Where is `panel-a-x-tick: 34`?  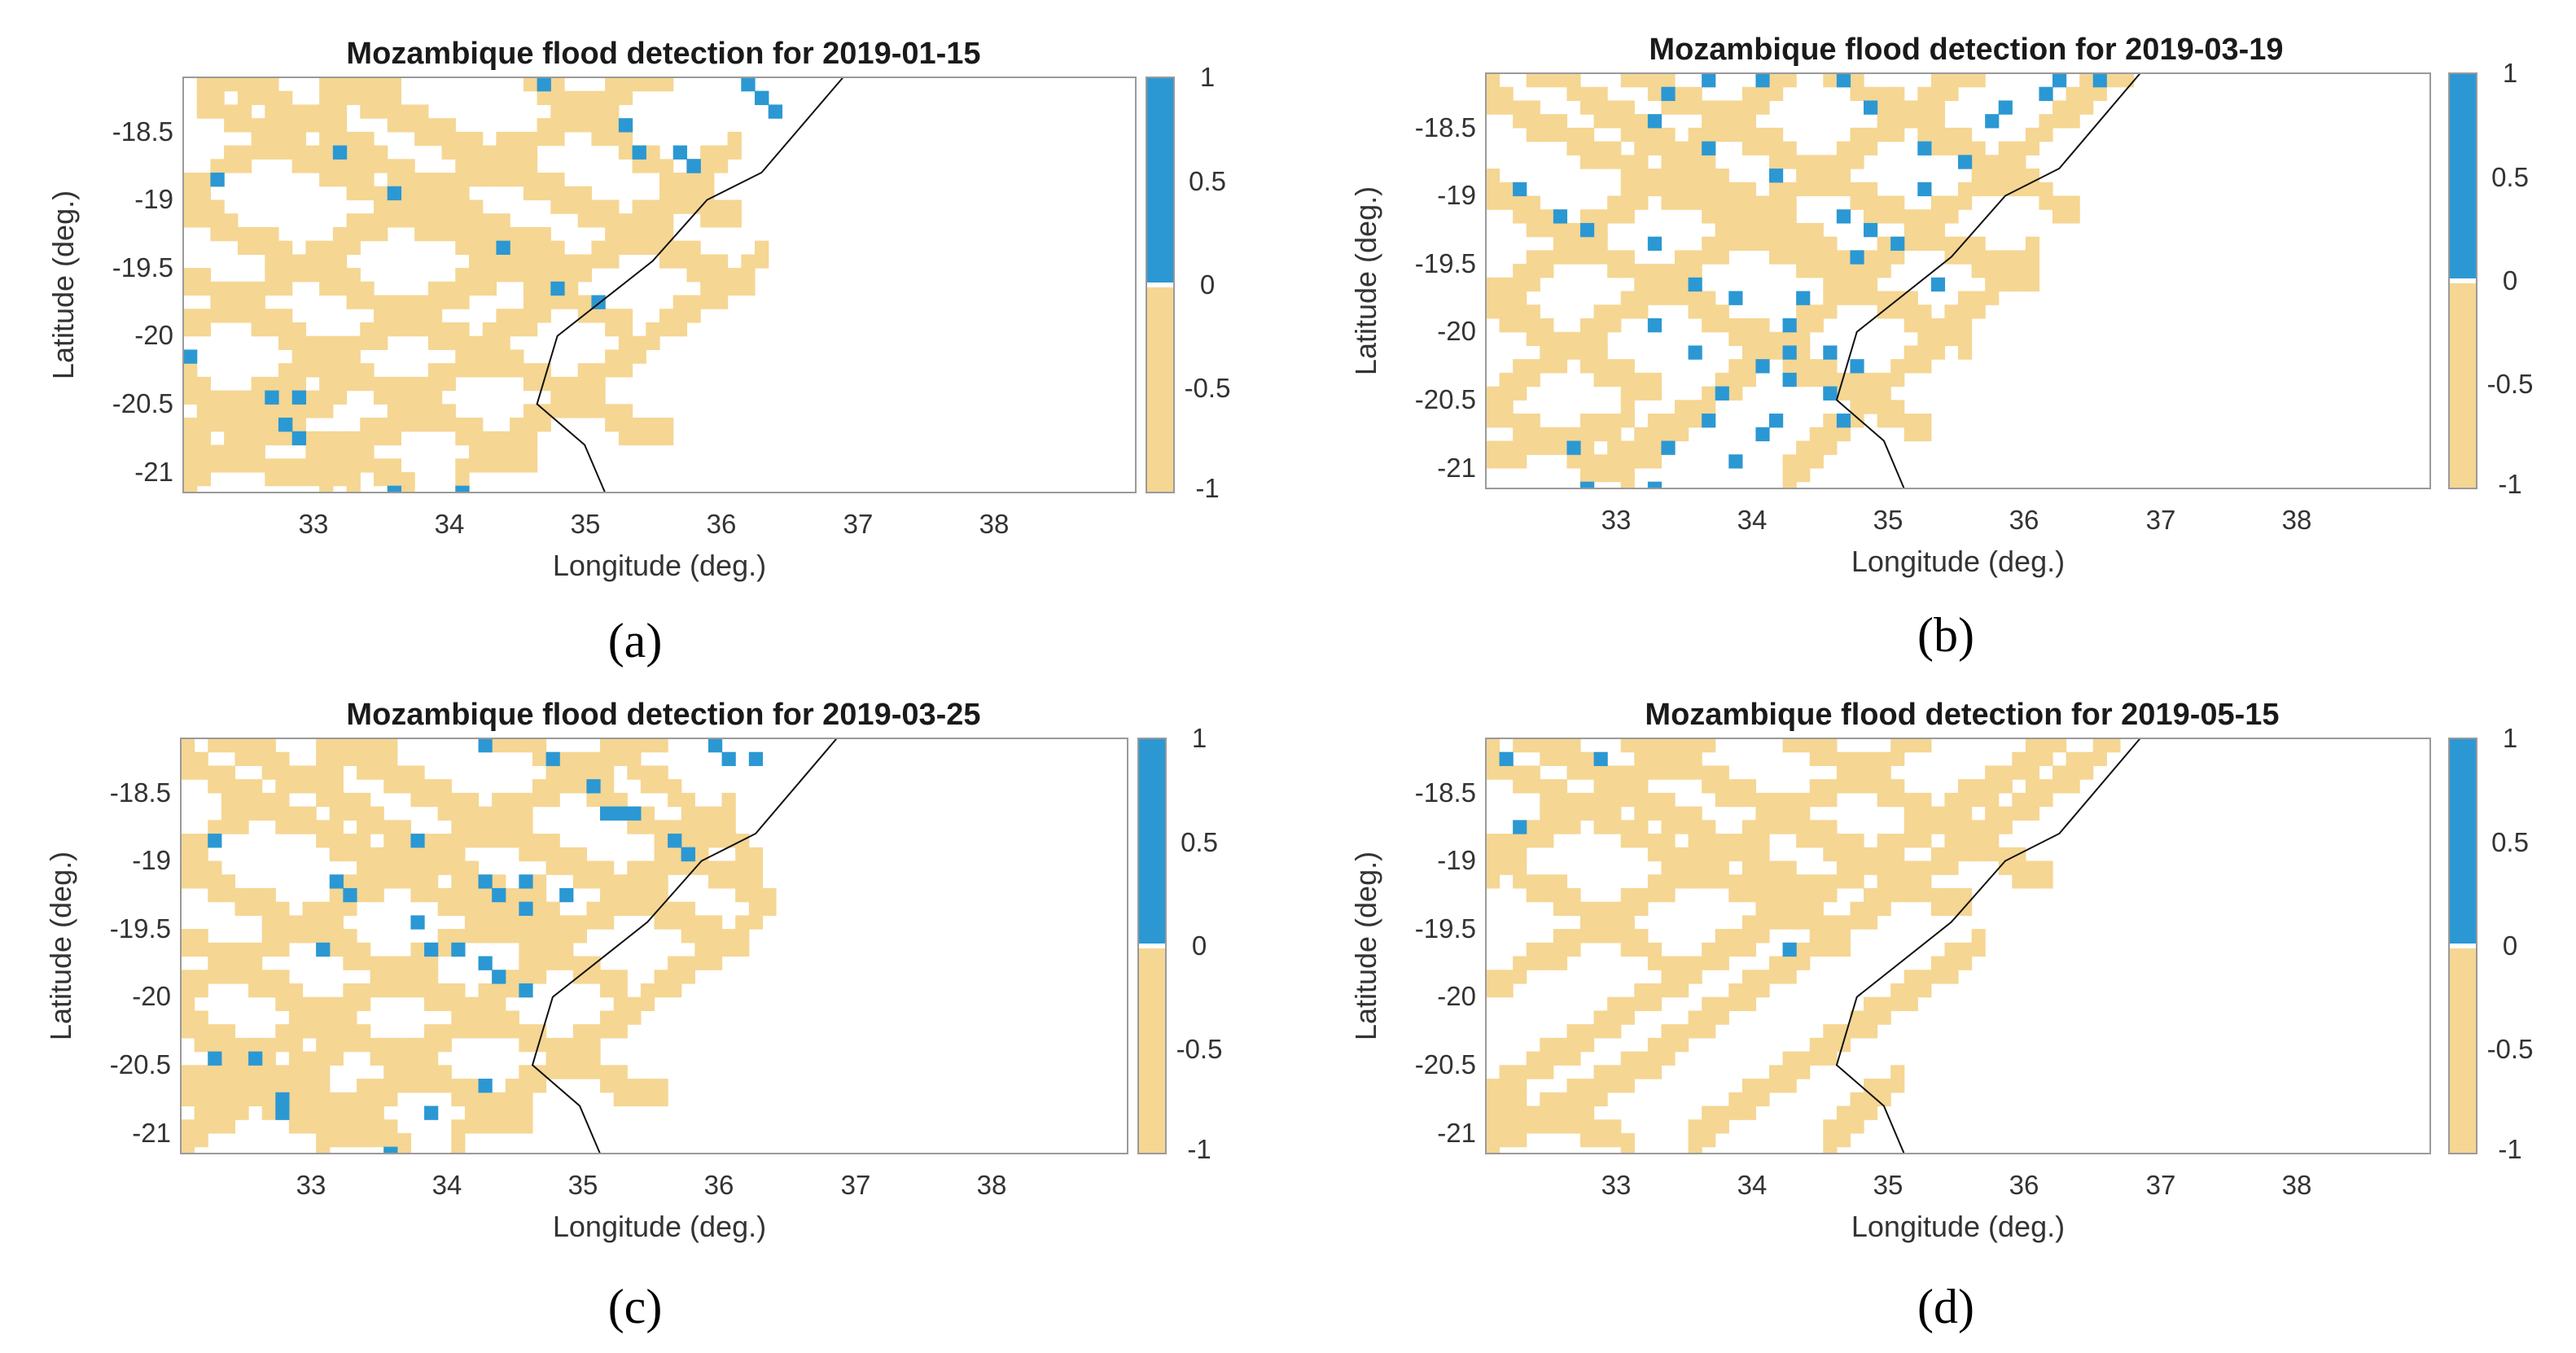 panel-a-x-tick: 34 is located at coordinates (450, 524).